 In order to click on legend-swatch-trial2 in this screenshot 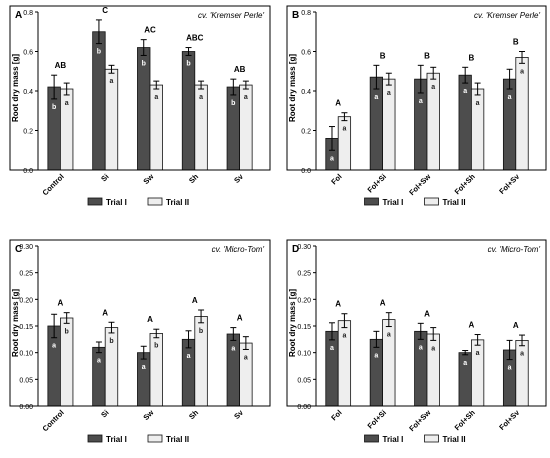, I will do `click(155, 201)`.